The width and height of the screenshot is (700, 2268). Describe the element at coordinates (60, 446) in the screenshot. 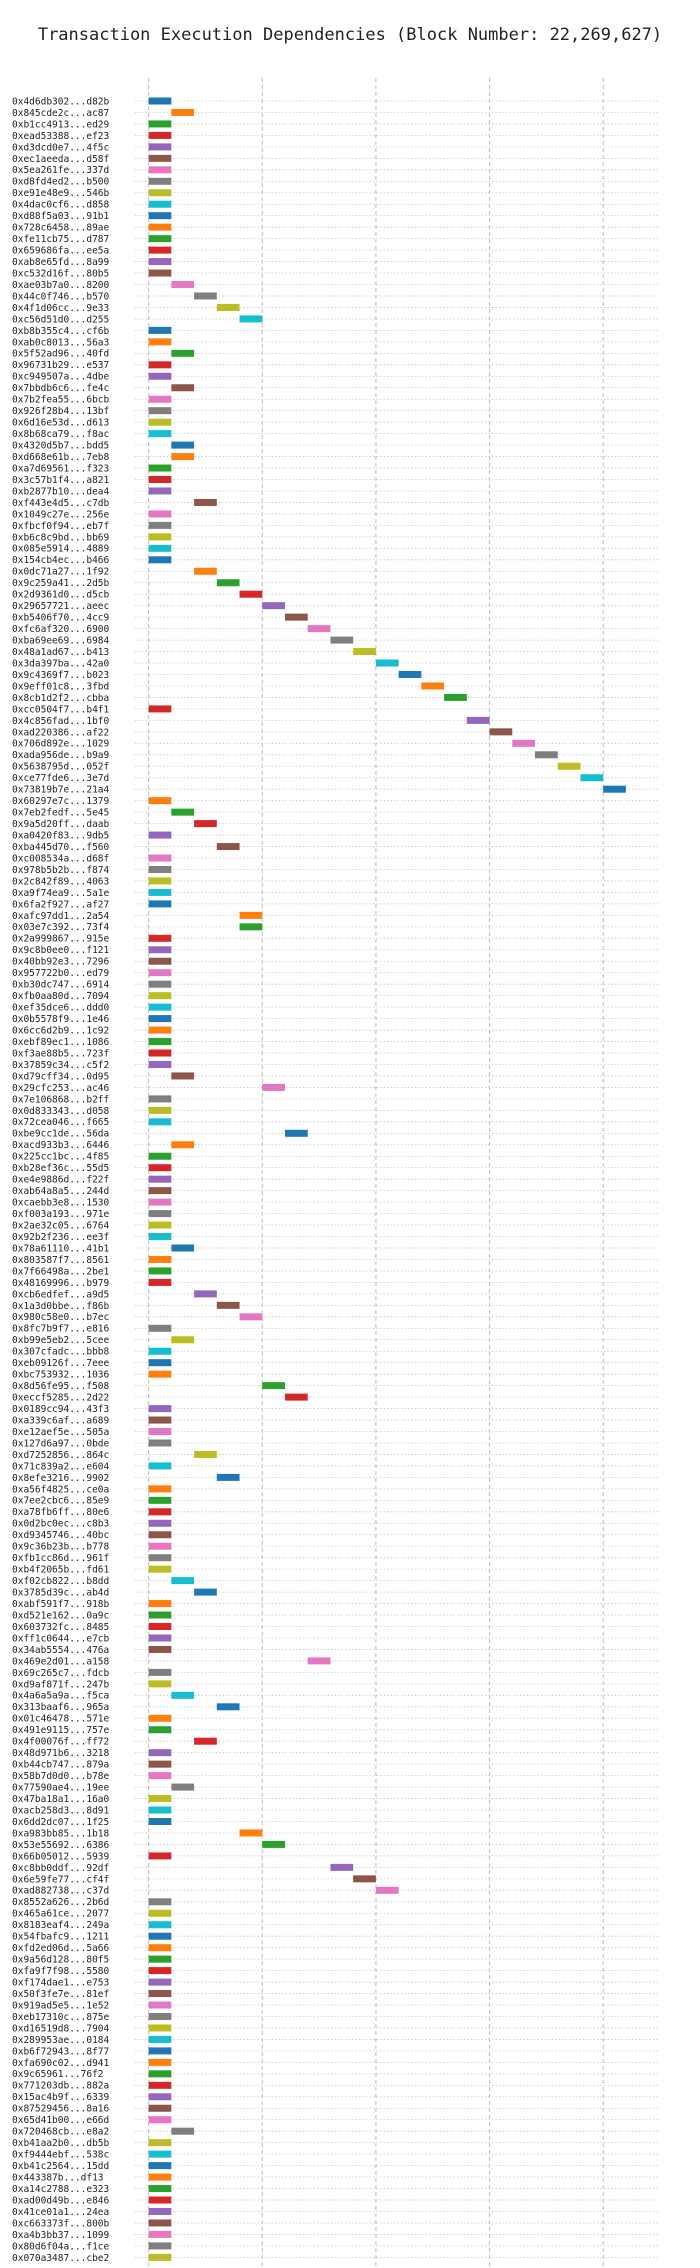

I see `transaction-label: 0x4320d5b7...bdd5` at that location.